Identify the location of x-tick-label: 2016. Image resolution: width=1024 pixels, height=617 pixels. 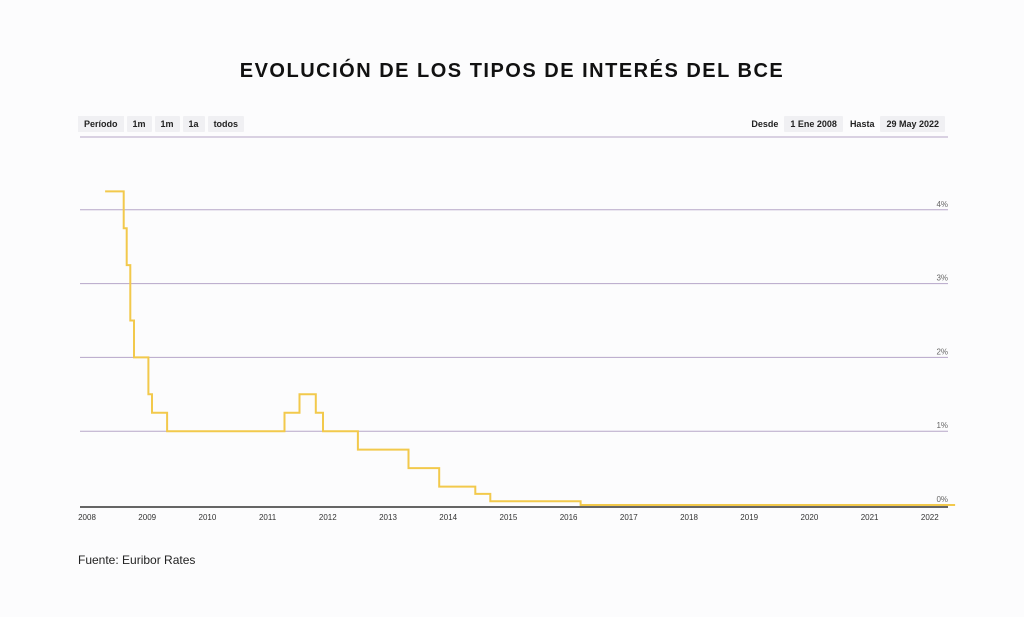
(569, 517).